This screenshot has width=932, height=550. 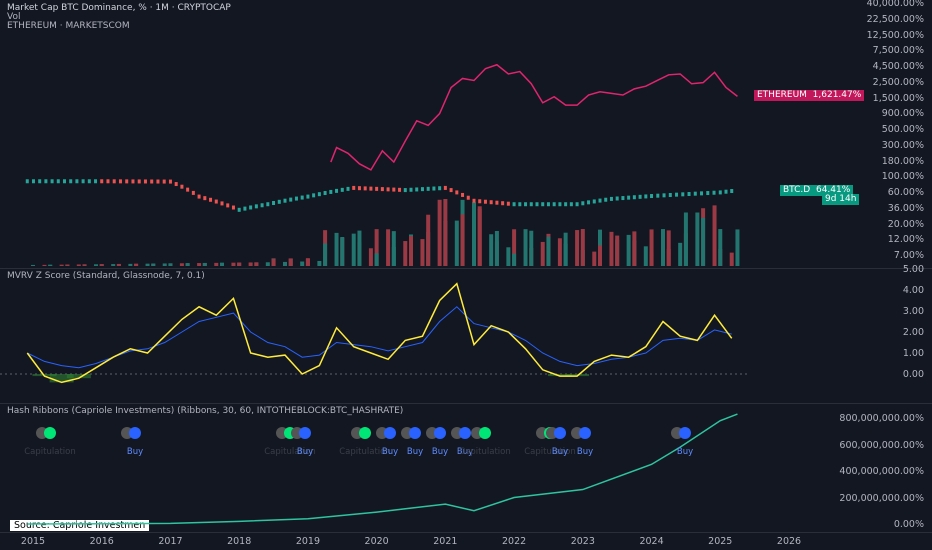 I want to click on source-label: Source: Capriole Investmen, so click(x=80, y=525).